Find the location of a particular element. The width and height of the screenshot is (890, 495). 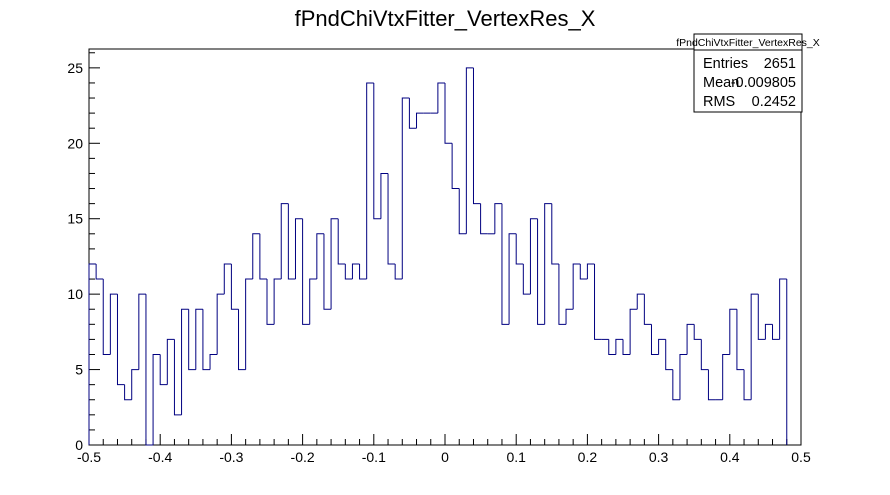

x-tick-label: 0.1 is located at coordinates (516, 457).